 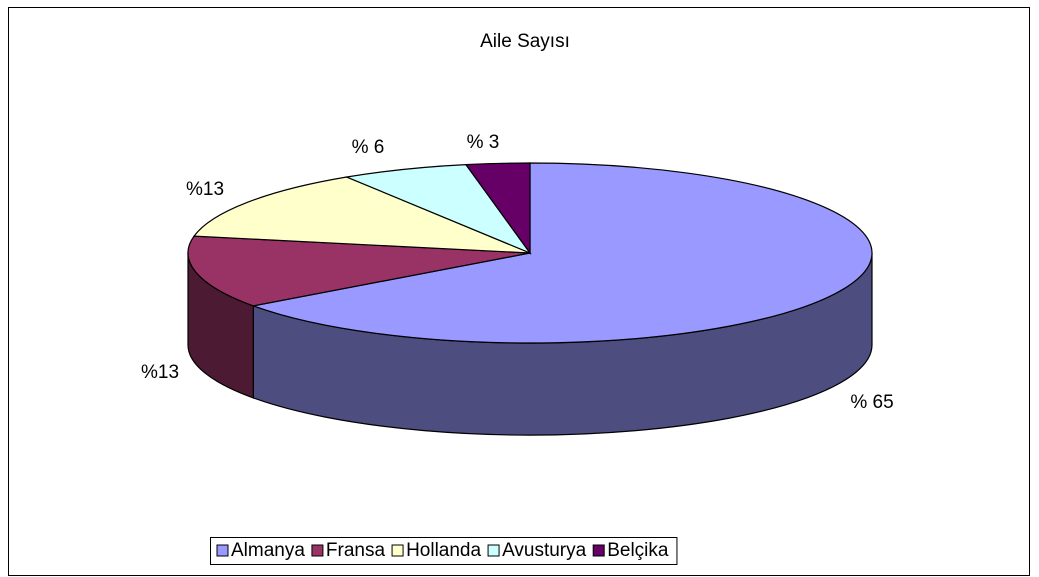 What do you see at coordinates (443, 550) in the screenshot?
I see `legend-label: Hollanda` at bounding box center [443, 550].